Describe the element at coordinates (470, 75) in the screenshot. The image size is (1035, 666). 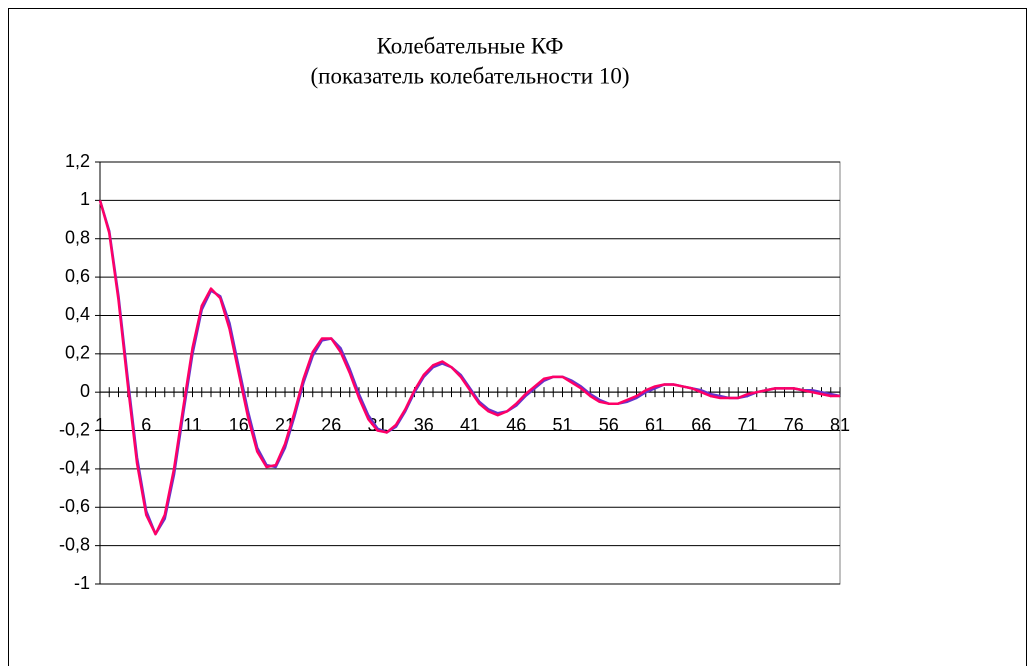
I see `chart-subtitle: (показатель колебательности 10)` at that location.